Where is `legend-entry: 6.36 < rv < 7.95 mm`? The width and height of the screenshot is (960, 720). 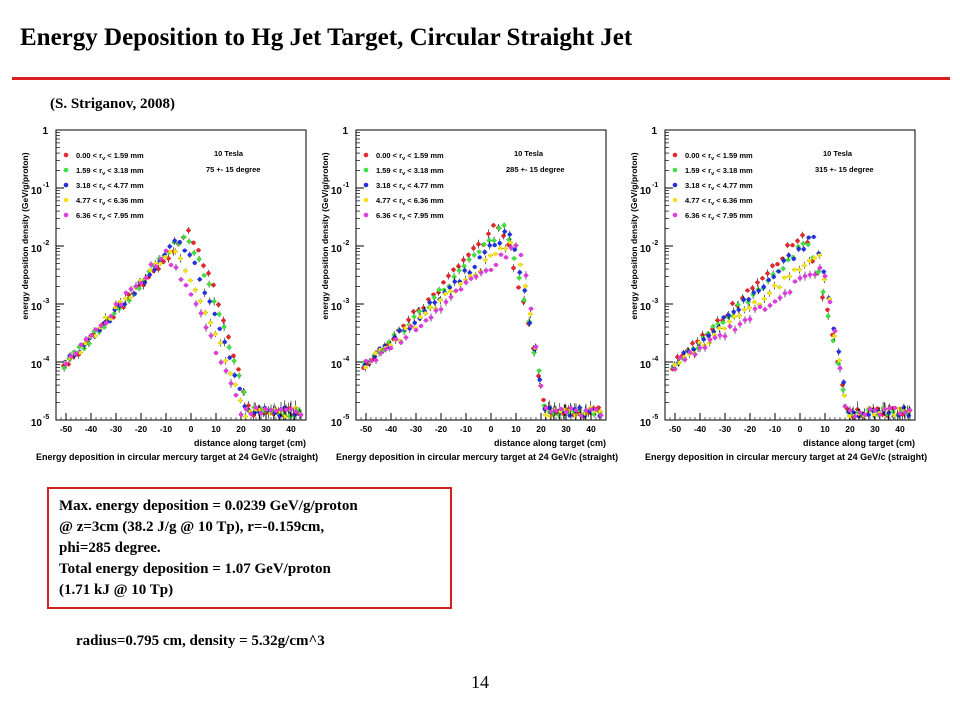
legend-entry: 6.36 < rv < 7.95 mm is located at coordinates (410, 216).